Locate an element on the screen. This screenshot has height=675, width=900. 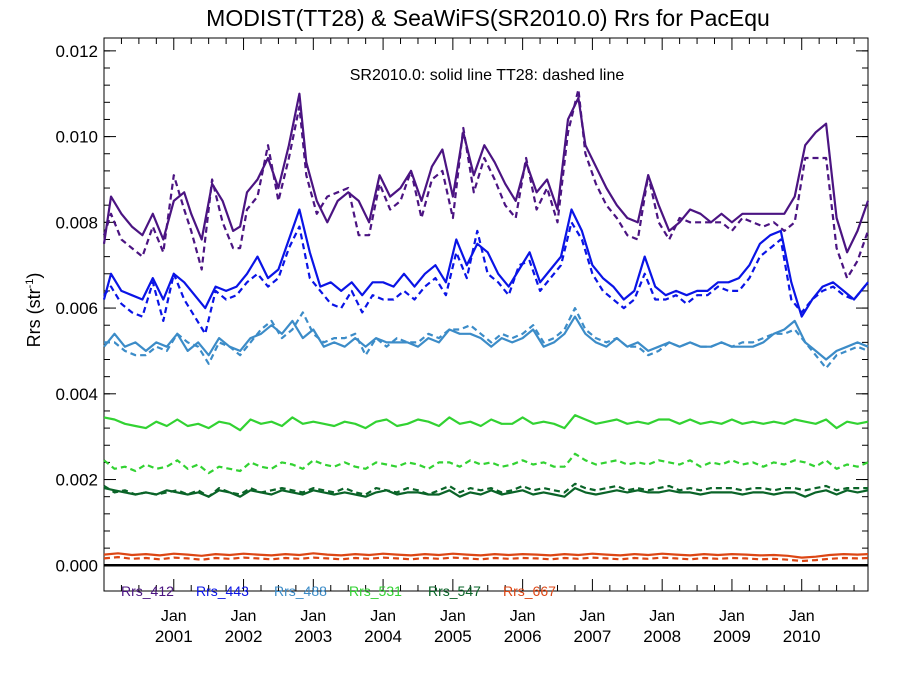
legend-item-rrs-547: Rrs_547 is located at coordinates (454, 591).